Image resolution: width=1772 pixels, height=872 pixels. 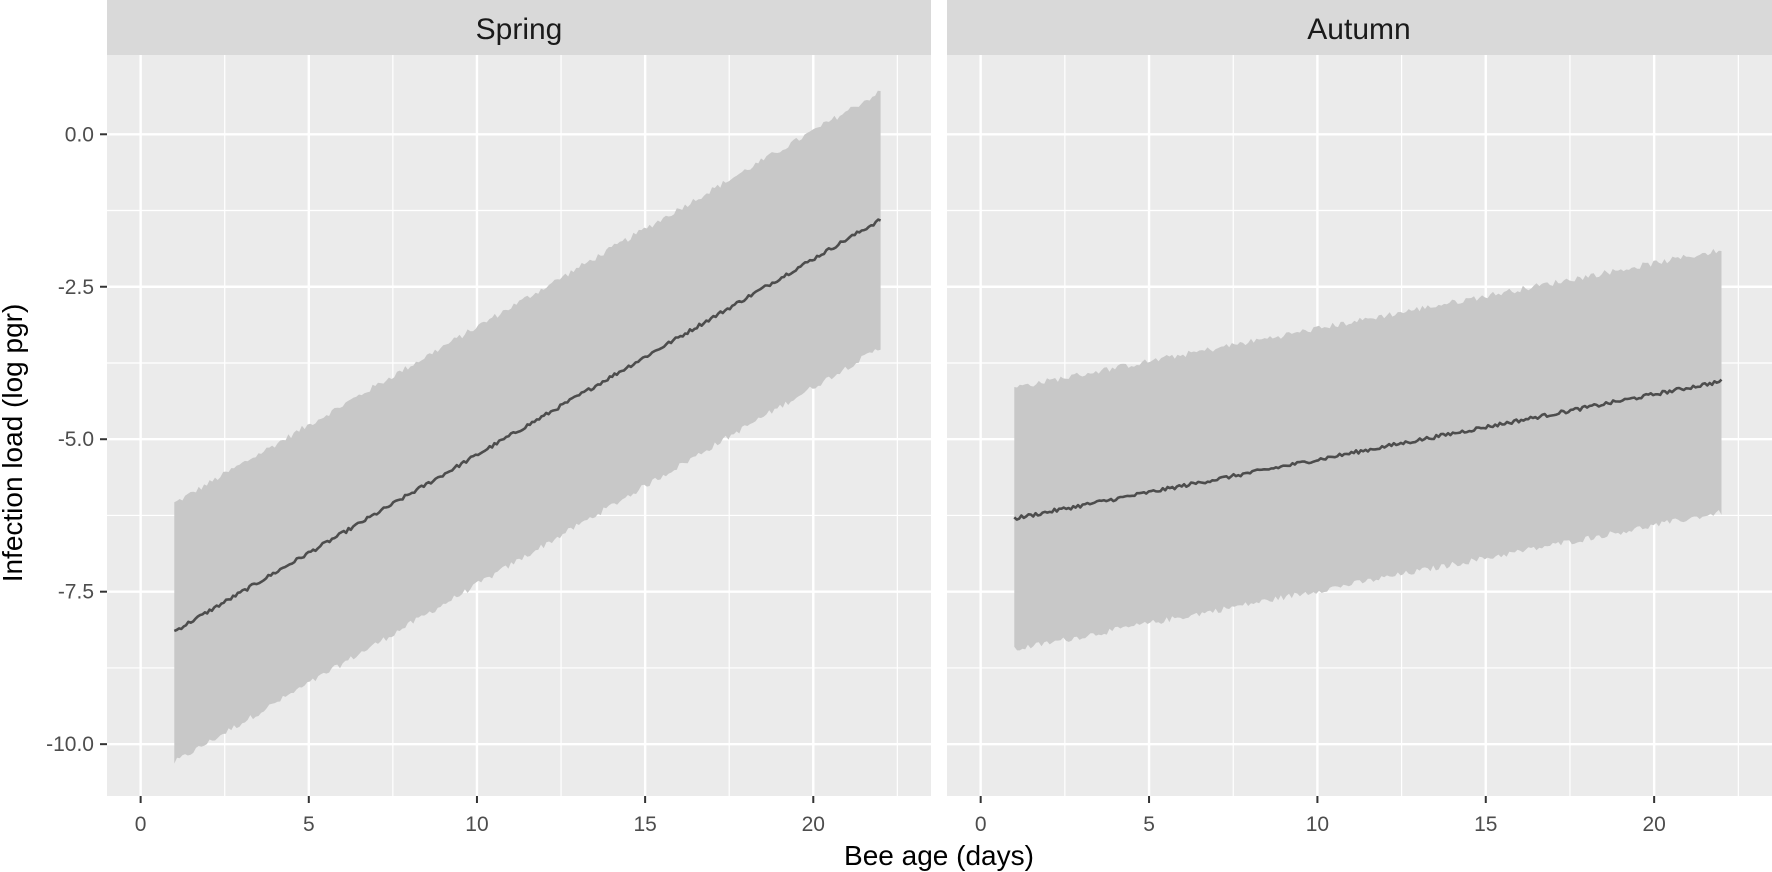 I want to click on x-axis-title: Bee age (days), so click(x=939, y=855).